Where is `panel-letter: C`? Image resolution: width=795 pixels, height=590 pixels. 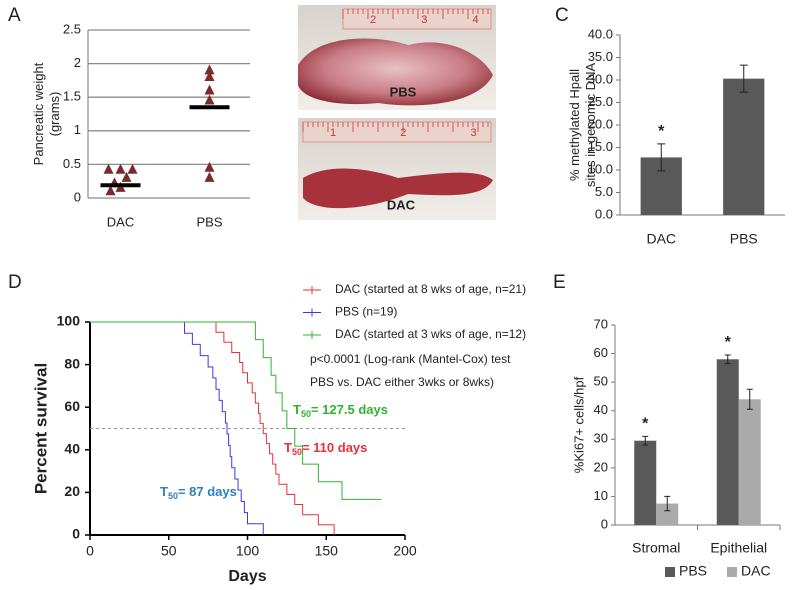
panel-letter: C is located at coordinates (562, 15).